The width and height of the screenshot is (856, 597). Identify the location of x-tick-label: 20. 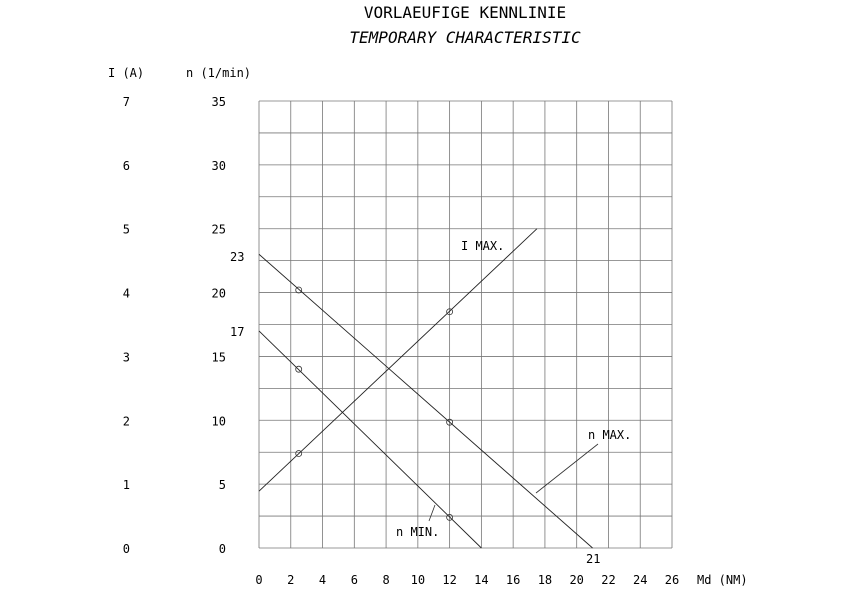
(576, 580).